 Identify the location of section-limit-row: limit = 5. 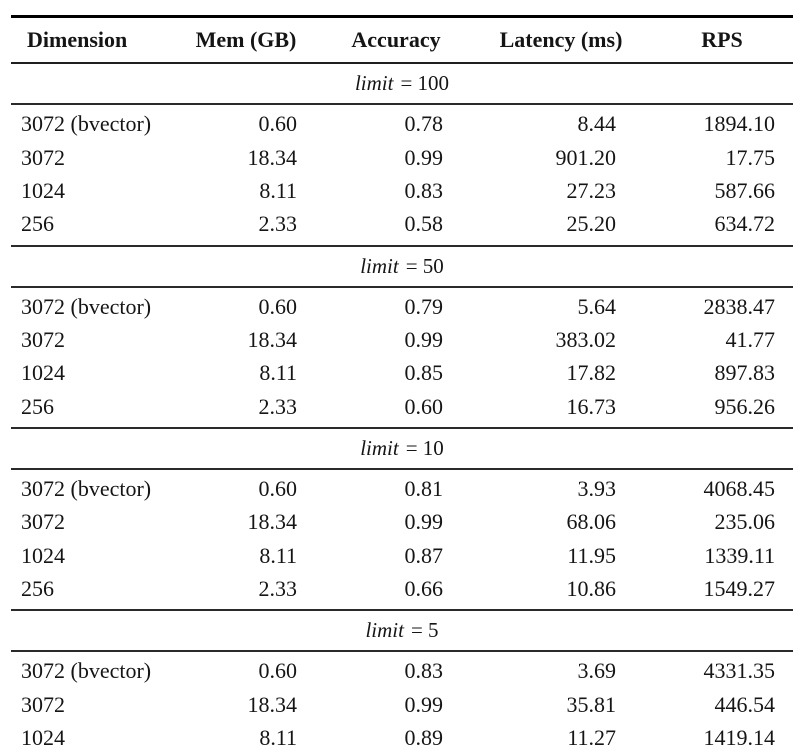
(402, 631).